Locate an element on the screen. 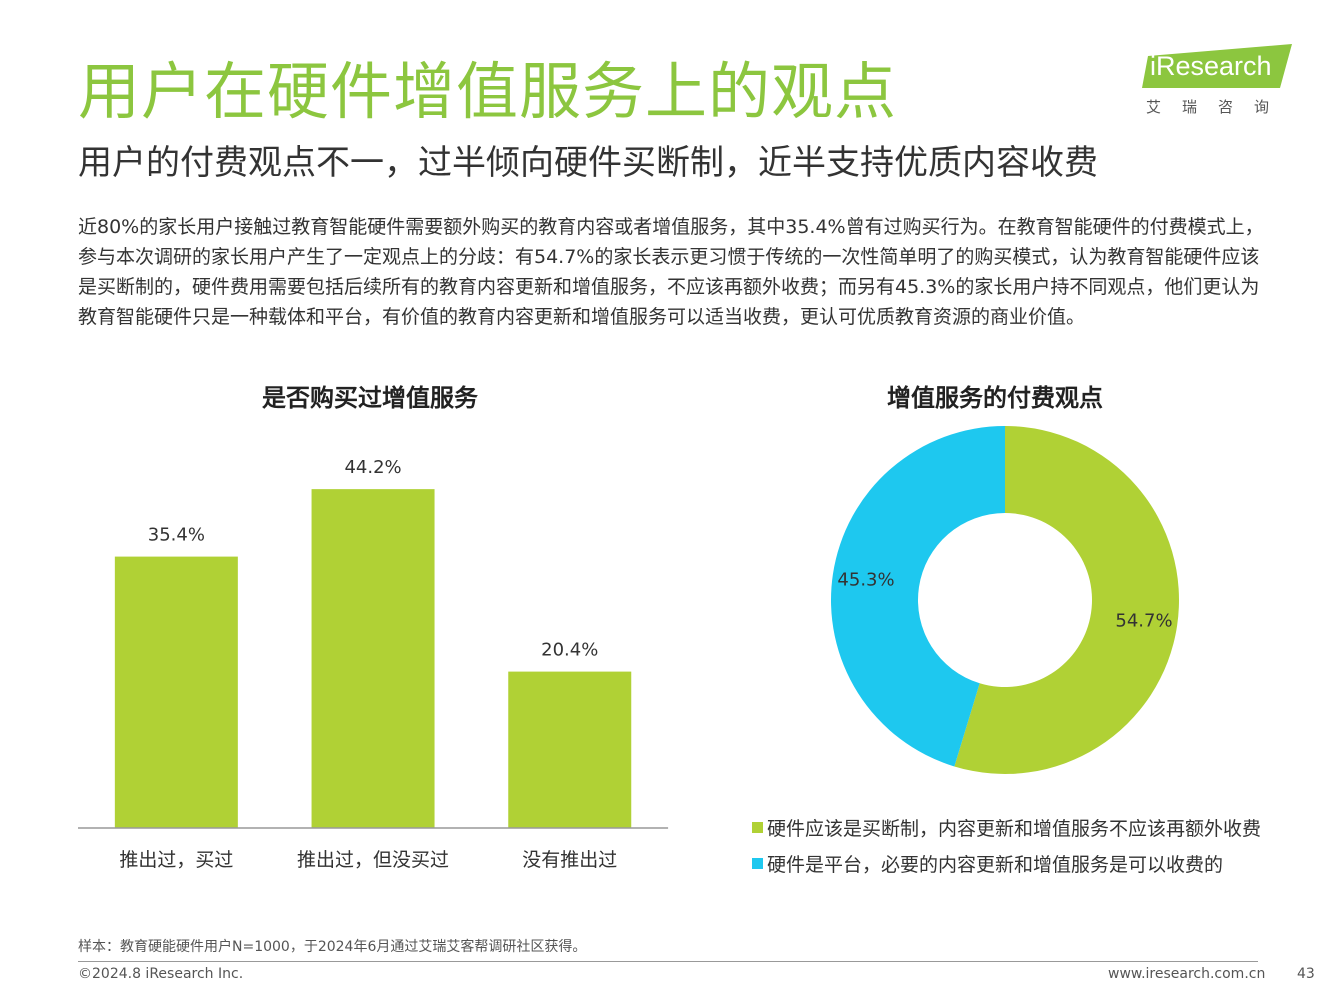  website-link: www.iresearch.com.cn is located at coordinates (1187, 974).